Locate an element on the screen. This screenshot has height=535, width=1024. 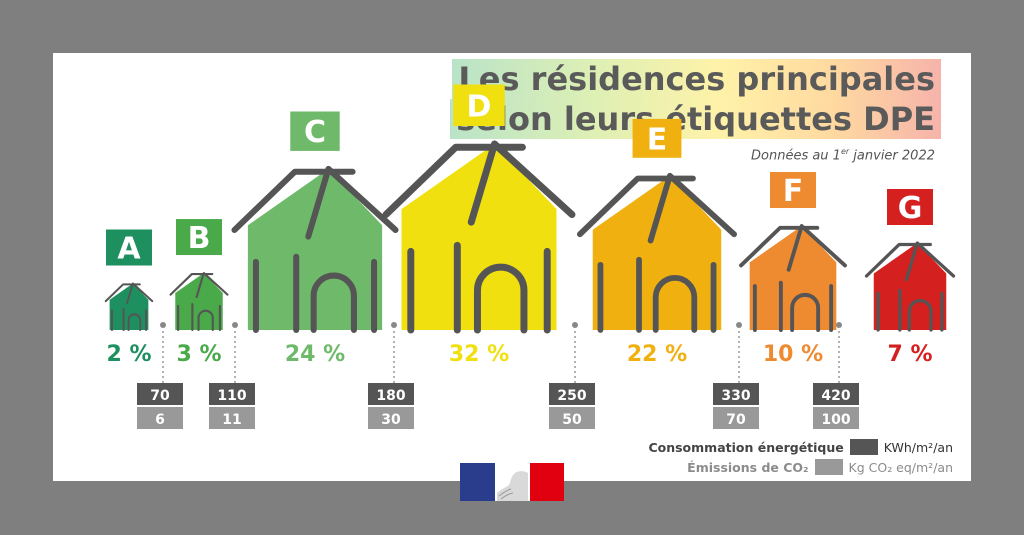
house-body-d is located at coordinates (479, 237).